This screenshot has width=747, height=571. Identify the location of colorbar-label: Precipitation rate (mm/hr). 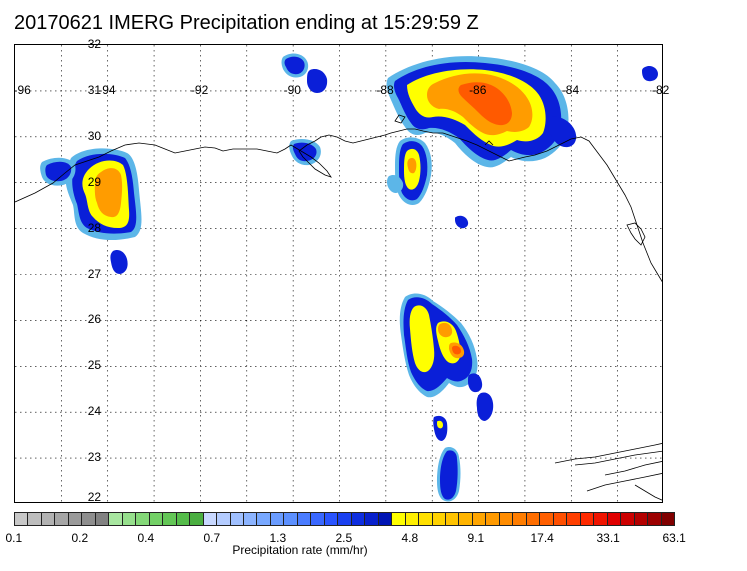
(300, 550).